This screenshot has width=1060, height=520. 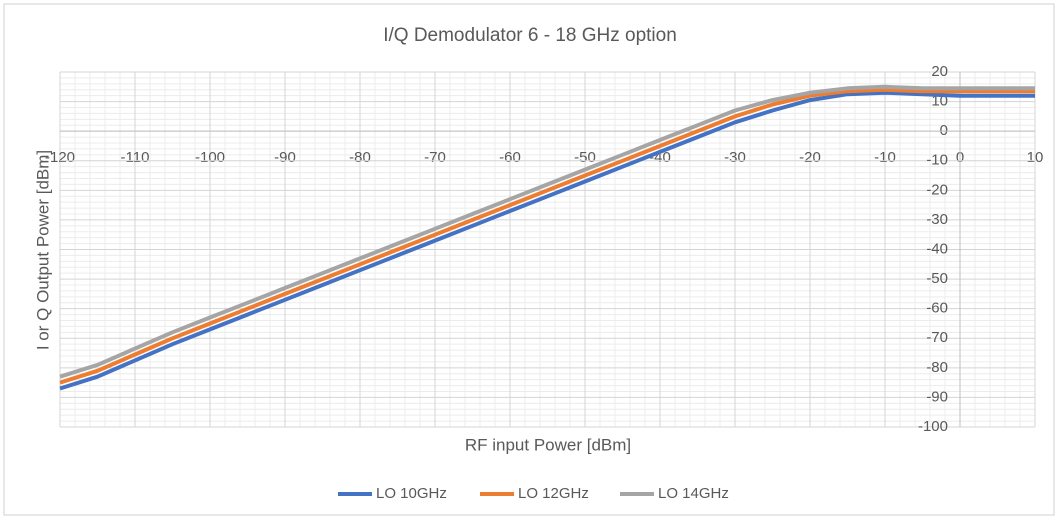 I want to click on y-tick-label: -10, so click(x=937, y=160).